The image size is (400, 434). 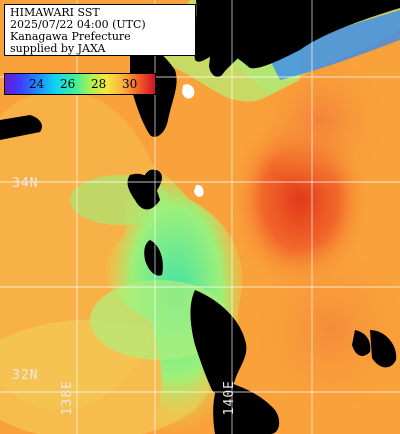 What do you see at coordinates (68, 84) in the screenshot?
I see `colorbar-tick-26: 26` at bounding box center [68, 84].